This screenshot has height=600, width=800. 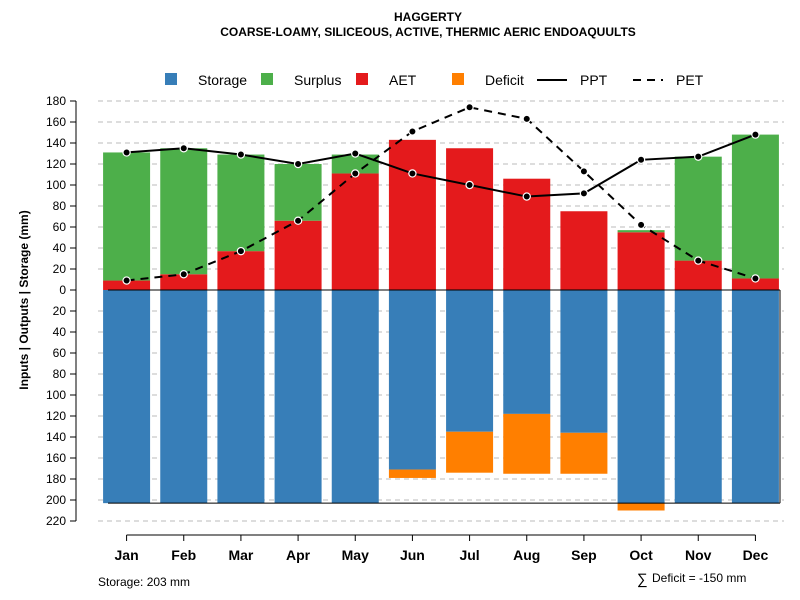 I want to click on x-tick-label: Sep, so click(x=584, y=555).